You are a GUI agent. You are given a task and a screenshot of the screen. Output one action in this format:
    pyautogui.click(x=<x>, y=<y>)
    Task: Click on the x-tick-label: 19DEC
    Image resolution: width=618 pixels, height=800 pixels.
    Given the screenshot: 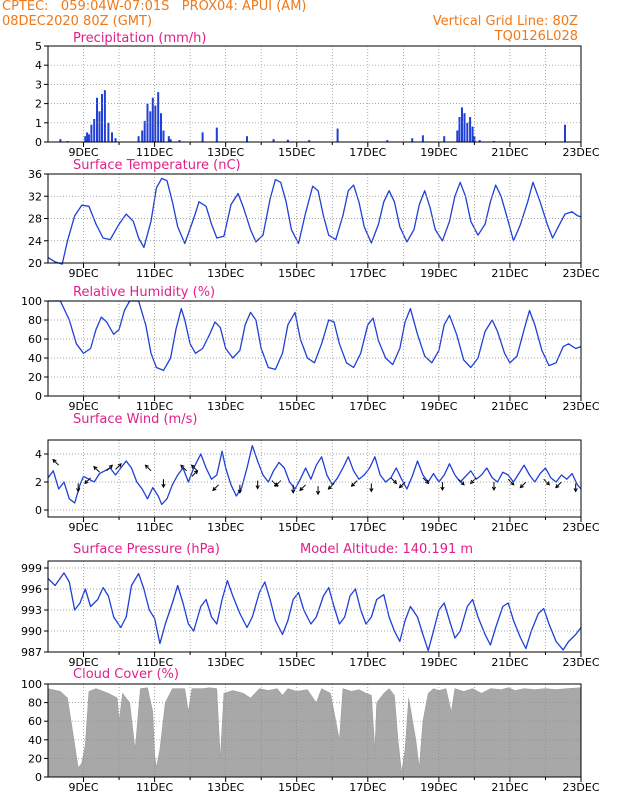 What is the action you would take?
    pyautogui.click(x=438, y=662)
    